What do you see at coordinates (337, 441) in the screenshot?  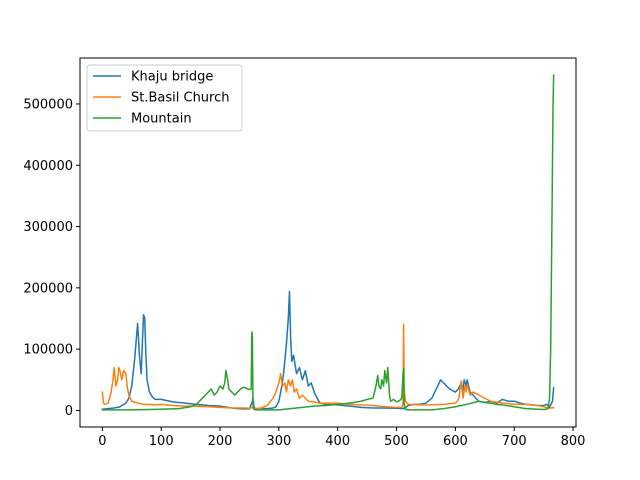 I see `x-tick-label: 400` at bounding box center [337, 441].